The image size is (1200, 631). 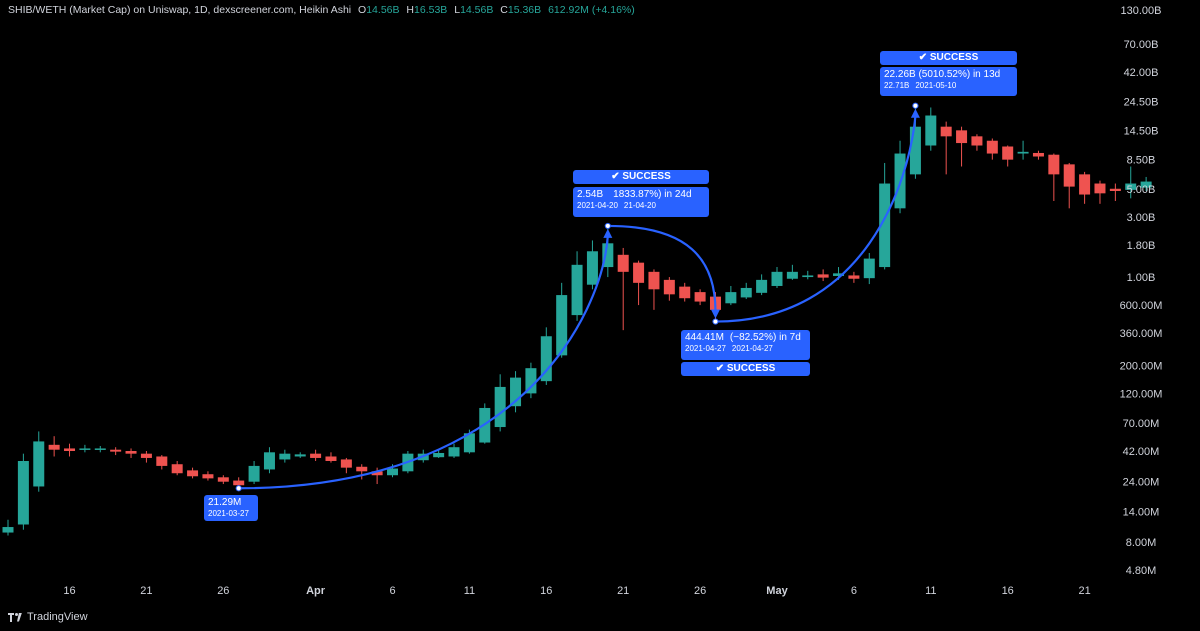 What do you see at coordinates (765, 337) in the screenshot?
I see `dip-callout-change: (−82.52%) in 7d` at bounding box center [765, 337].